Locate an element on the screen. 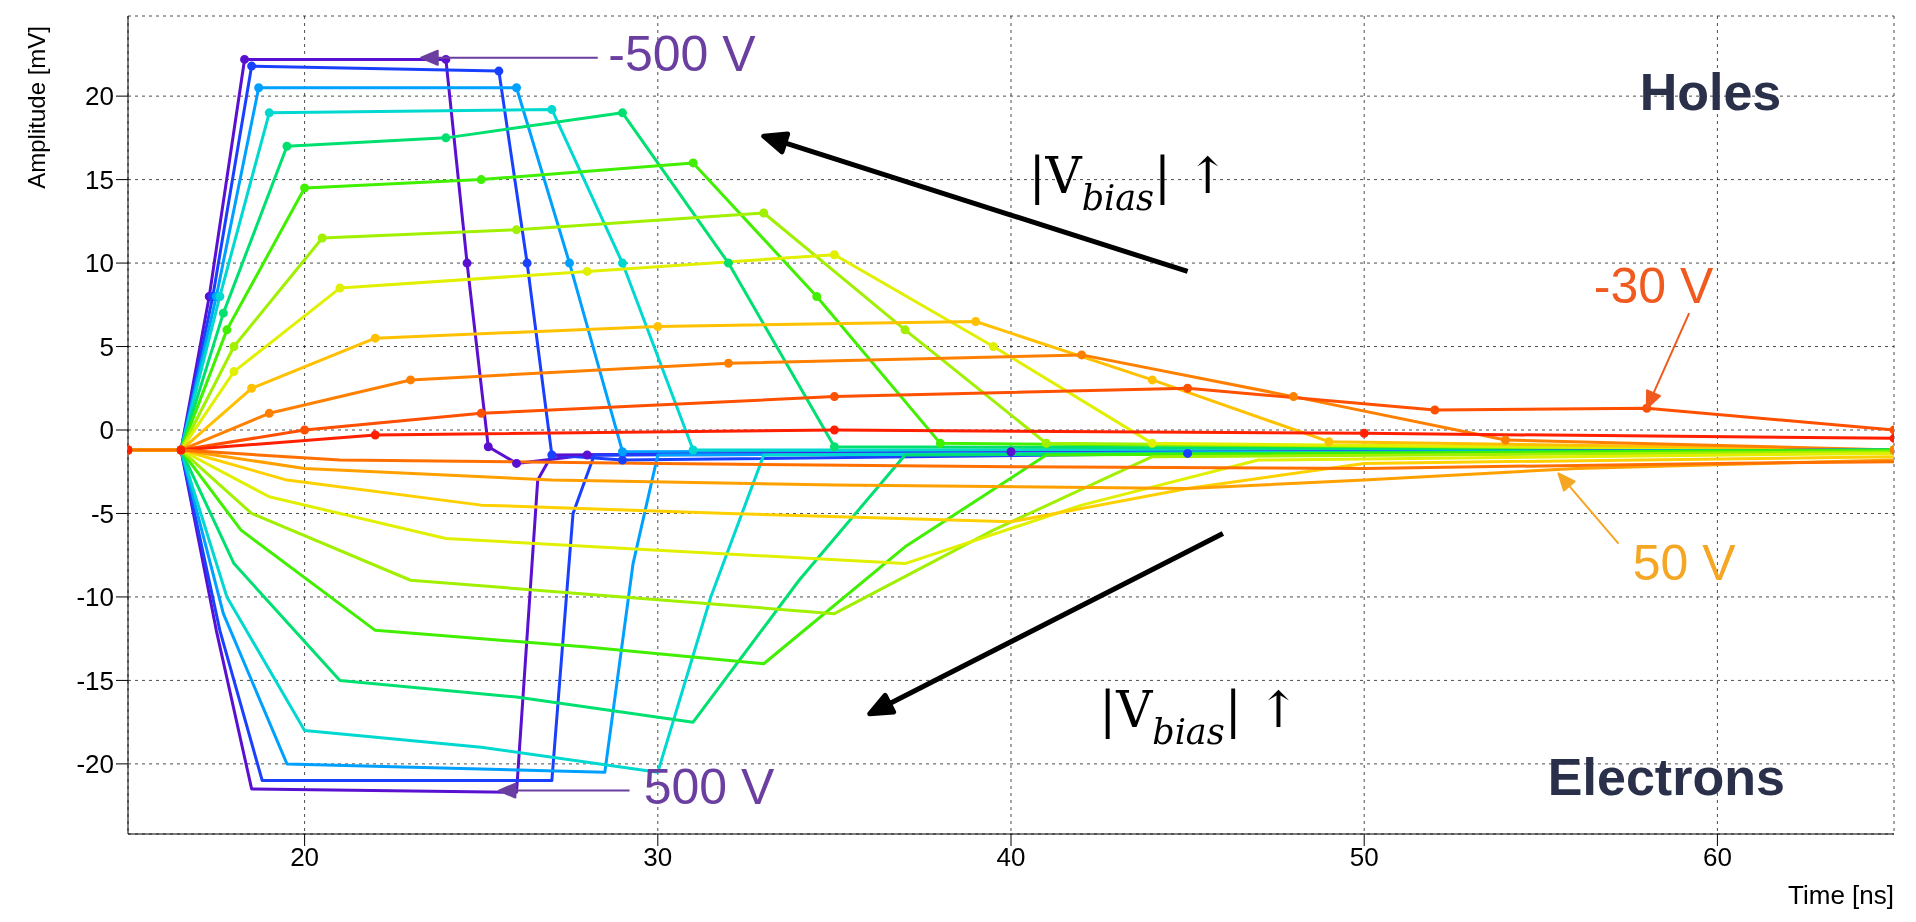 The height and width of the screenshot is (922, 1916). x-tick-label: 30 is located at coordinates (658, 857).